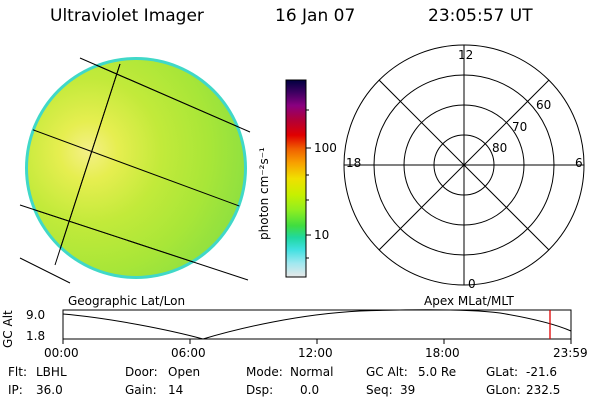 This screenshot has width=600, height=400. What do you see at coordinates (141, 372) in the screenshot?
I see `door-label: Door:` at bounding box center [141, 372].